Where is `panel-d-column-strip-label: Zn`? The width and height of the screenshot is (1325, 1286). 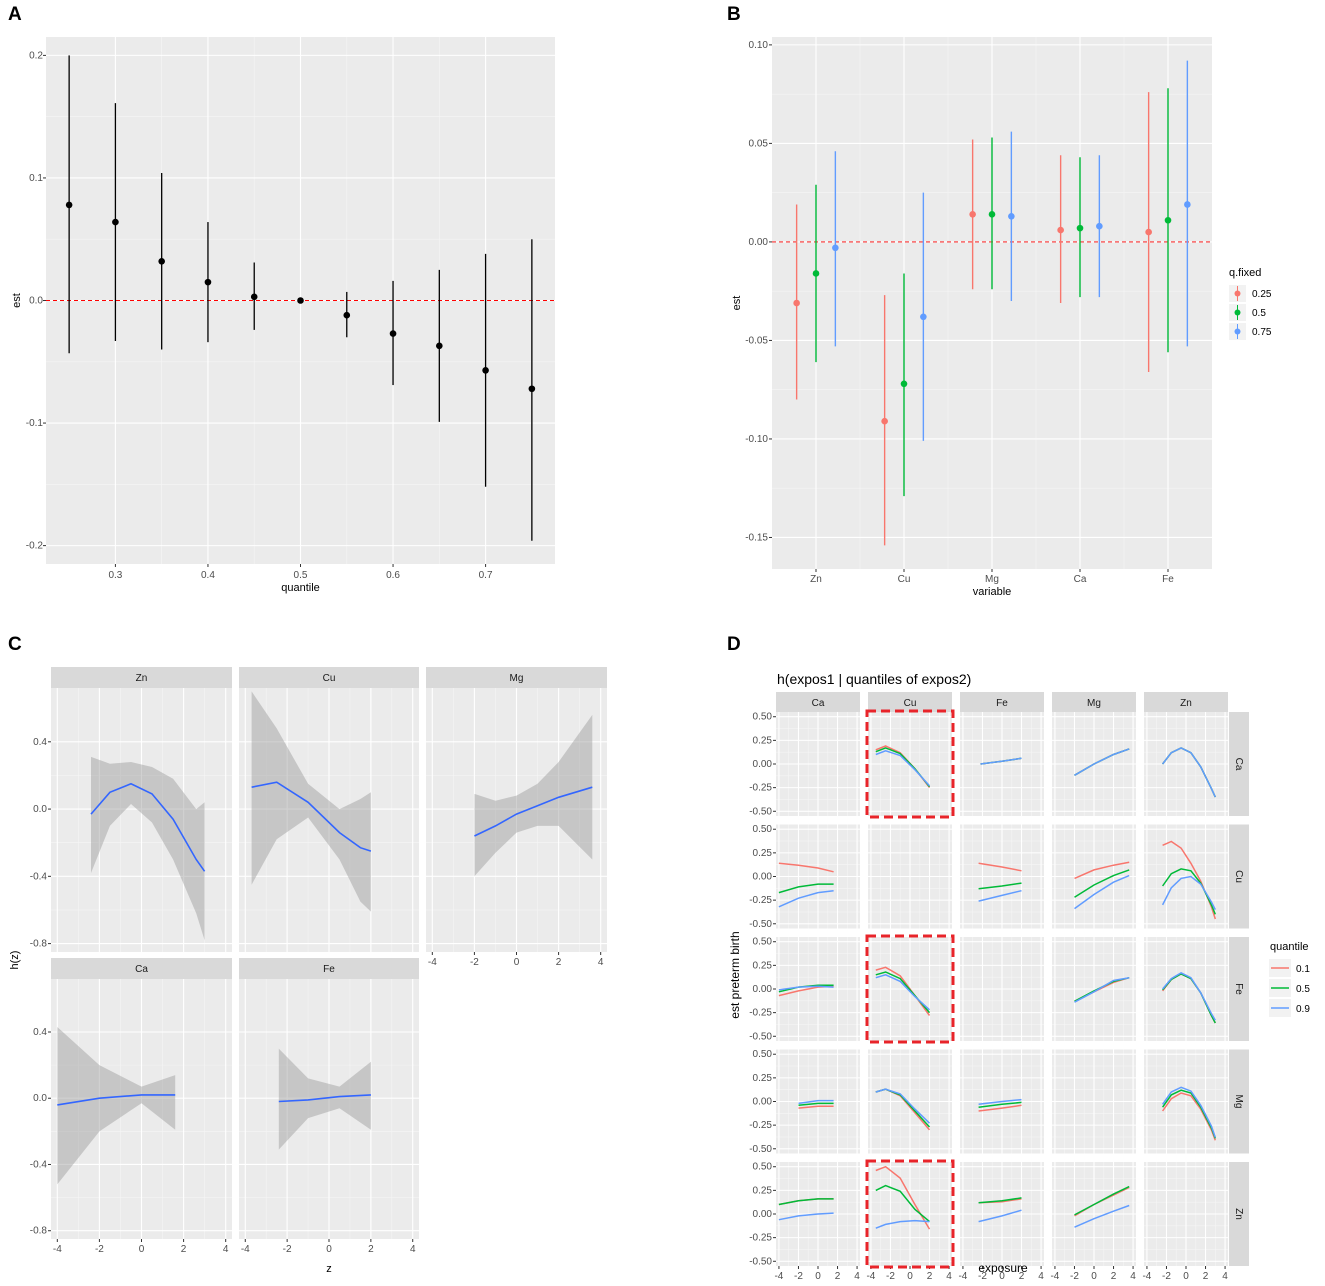
panel-d-column-strip-label: Zn is located at coordinates (1186, 703).